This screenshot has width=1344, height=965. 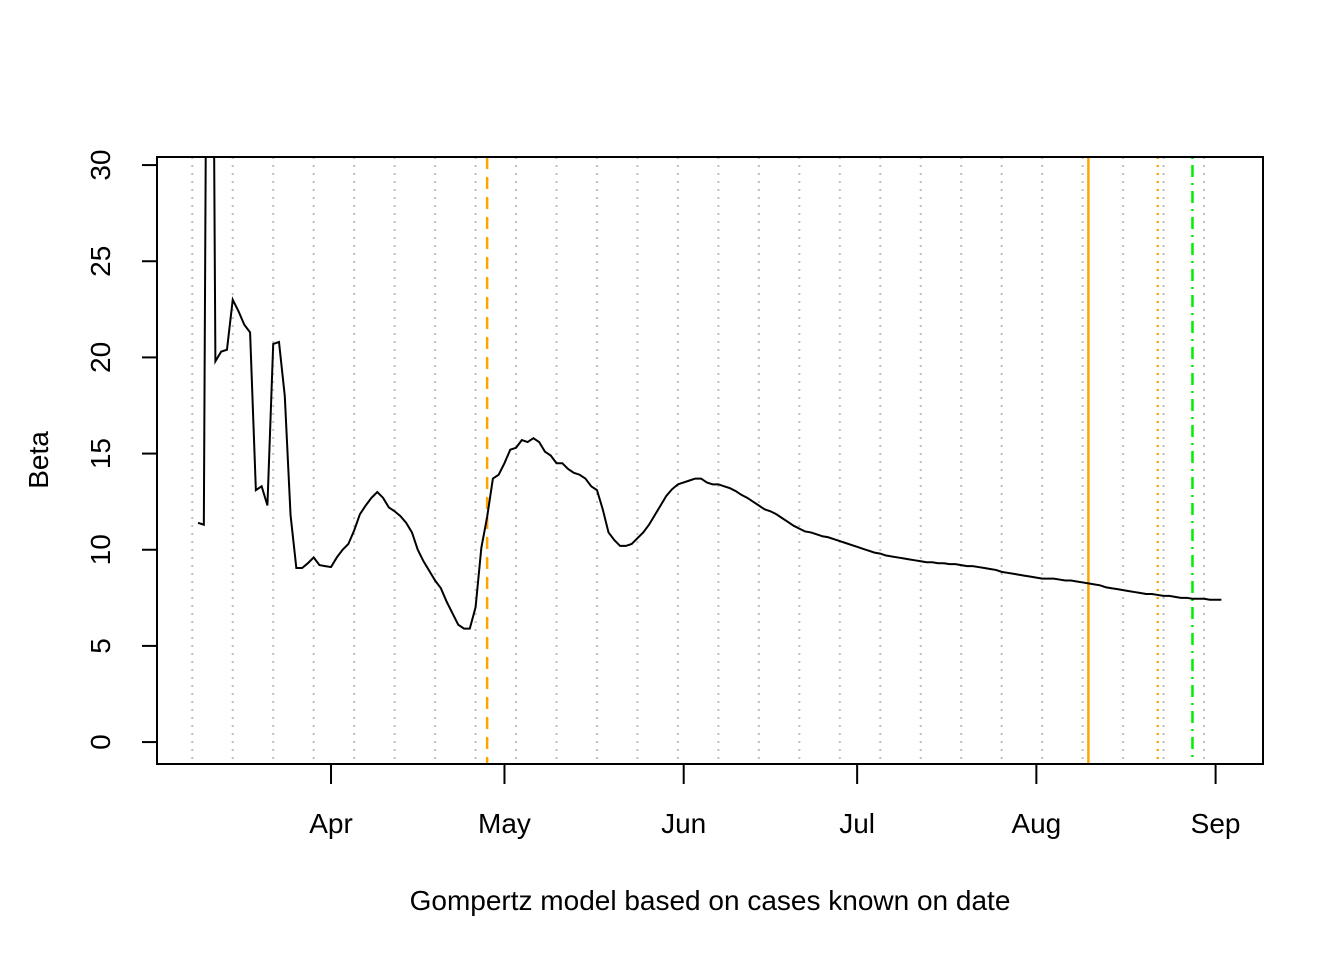 I want to click on y-tick-label: 30, so click(x=100, y=164).